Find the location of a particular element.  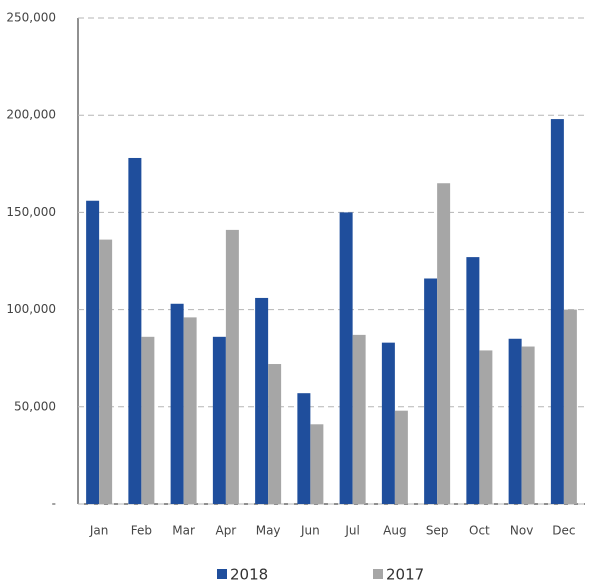

x-tick-label: May is located at coordinates (268, 531).